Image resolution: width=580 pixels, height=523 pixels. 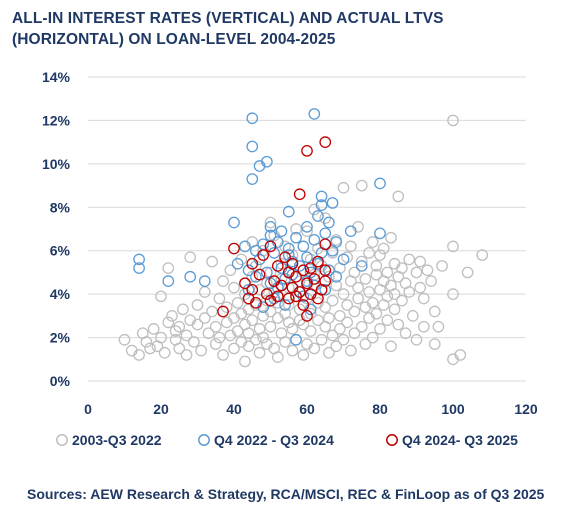 I want to click on y-tick-label: 8%, so click(x=60, y=207).